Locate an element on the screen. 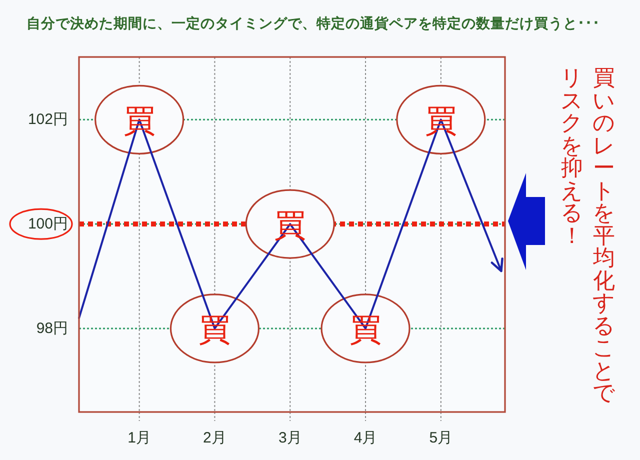  y-tick-label: 100円 is located at coordinates (48, 224).